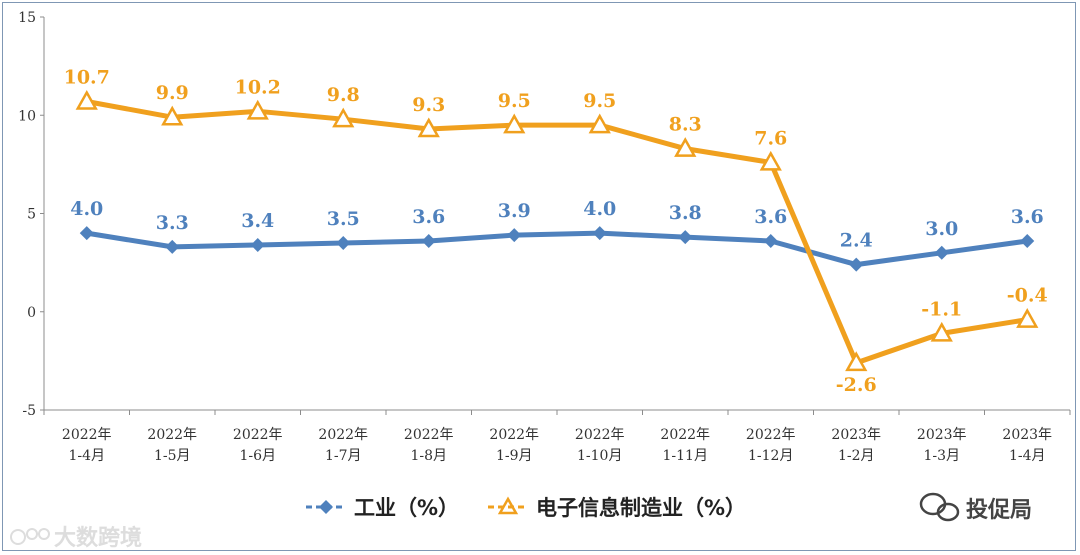  What do you see at coordinates (172, 93) in the screenshot?
I see `data-label: 9.9` at bounding box center [172, 93].